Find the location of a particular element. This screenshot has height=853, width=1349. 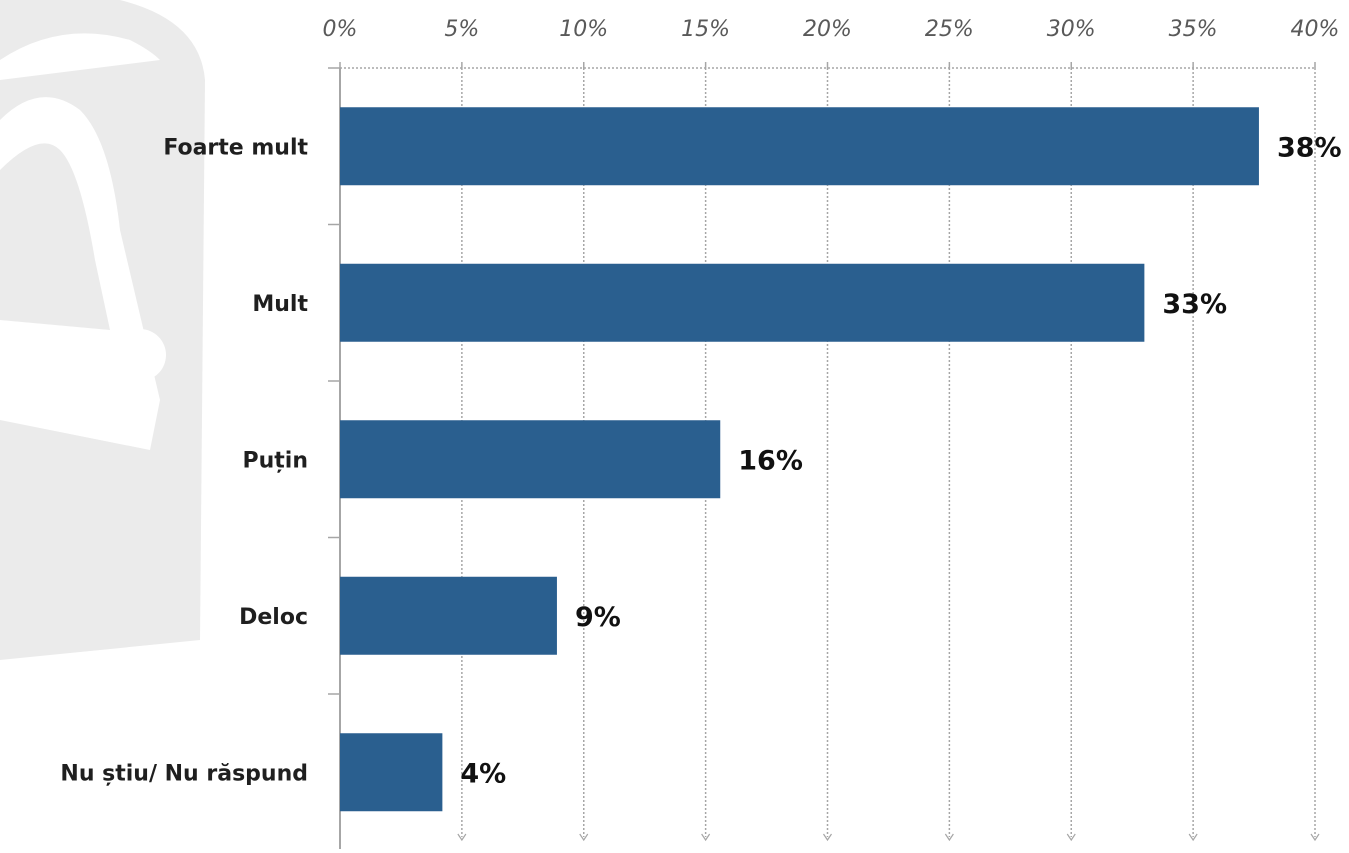

category-label: Deloc is located at coordinates (273, 617).